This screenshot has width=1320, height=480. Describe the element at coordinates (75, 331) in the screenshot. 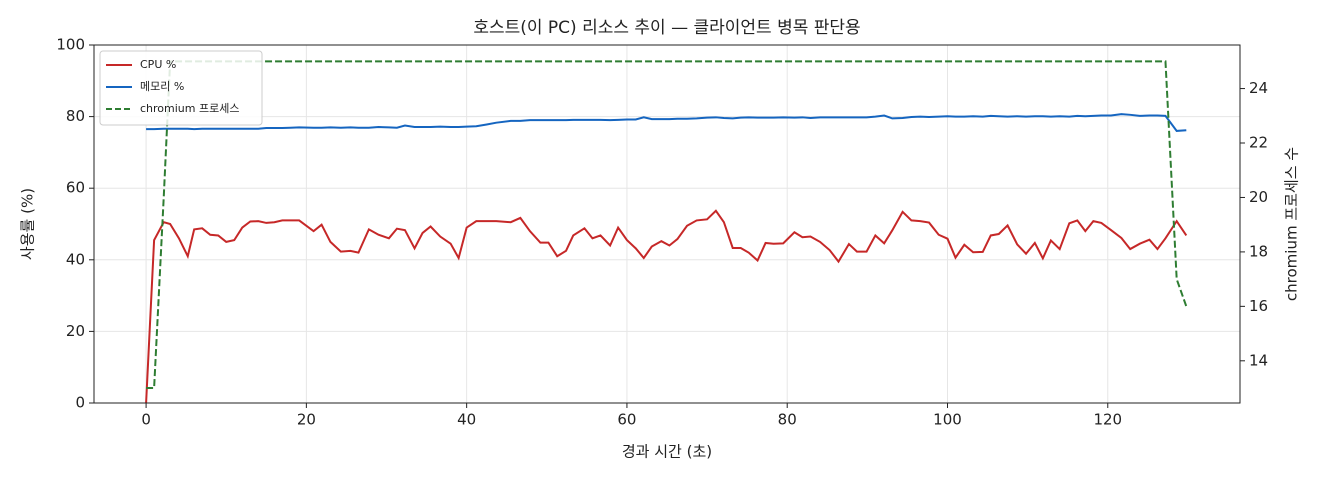

I see `y-tick-label: 20` at that location.